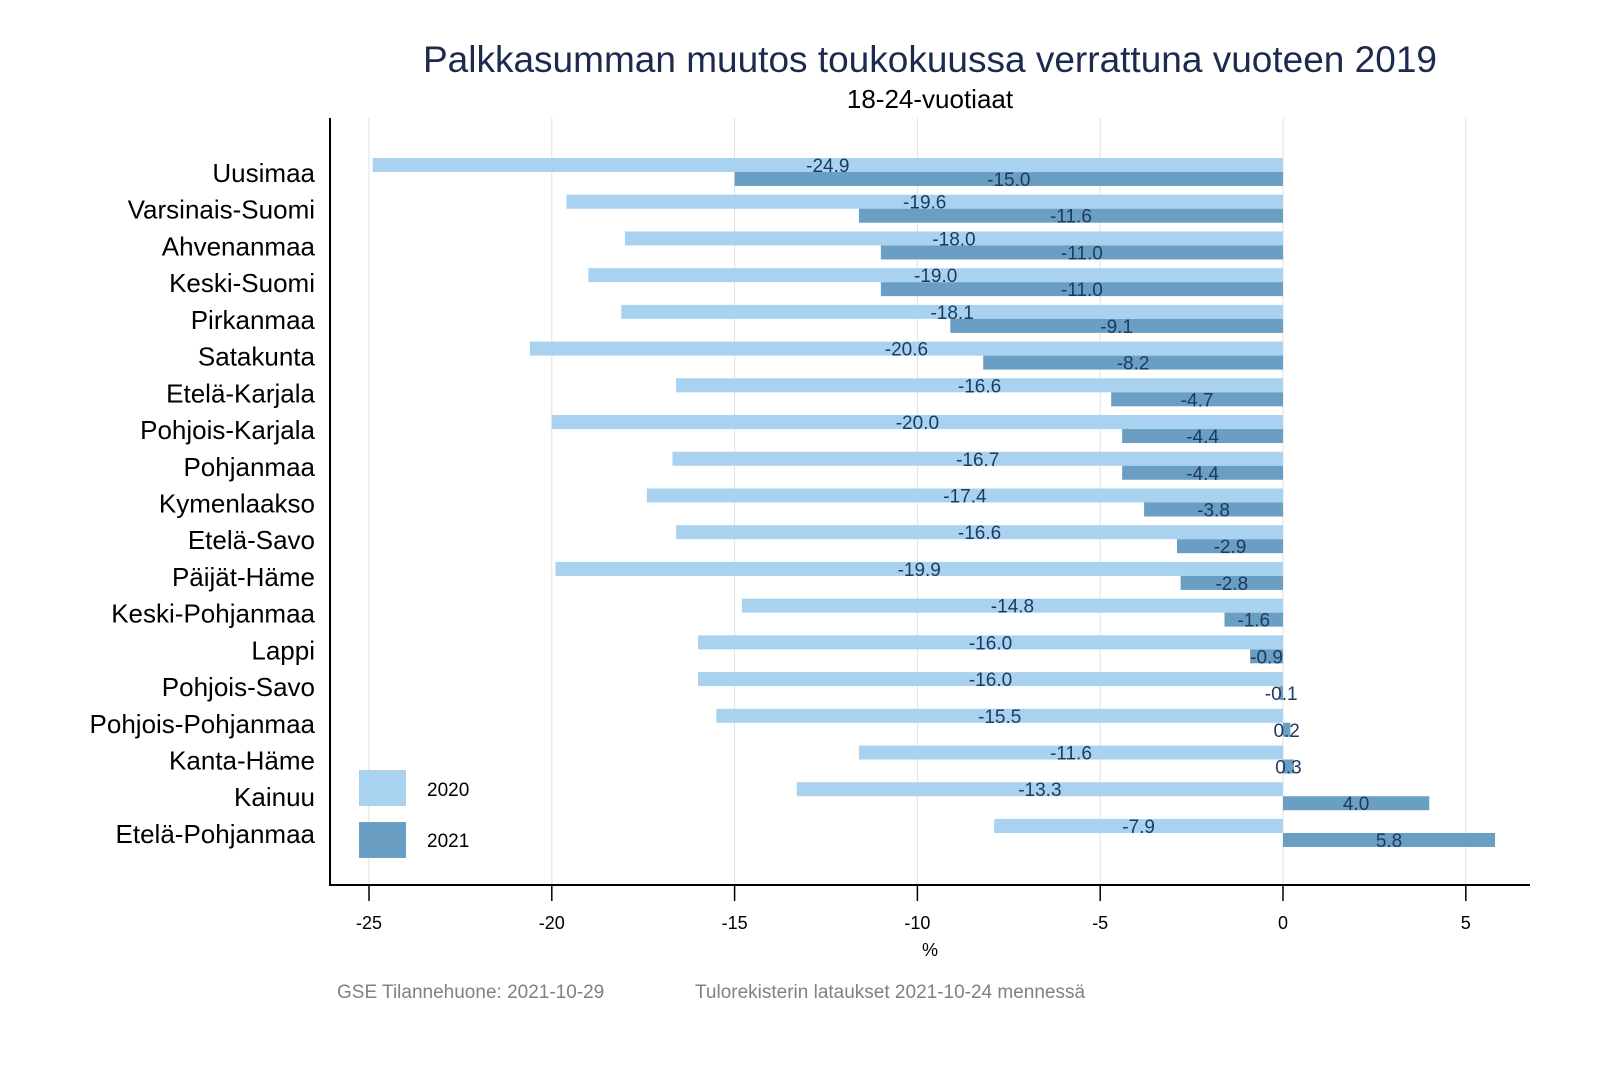 Image resolution: width=1600 pixels, height=1067 pixels. What do you see at coordinates (917, 423) in the screenshot?
I see `data-label-2020: -20.0` at bounding box center [917, 423].